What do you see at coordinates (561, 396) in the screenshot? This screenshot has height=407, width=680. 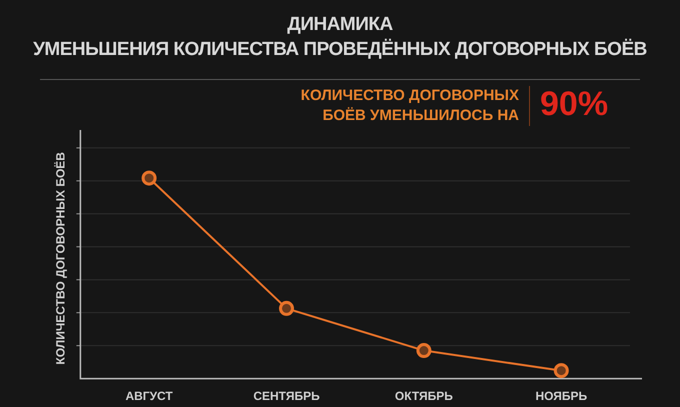 I see `x-tick-label: НОЯБРЬ` at bounding box center [561, 396].